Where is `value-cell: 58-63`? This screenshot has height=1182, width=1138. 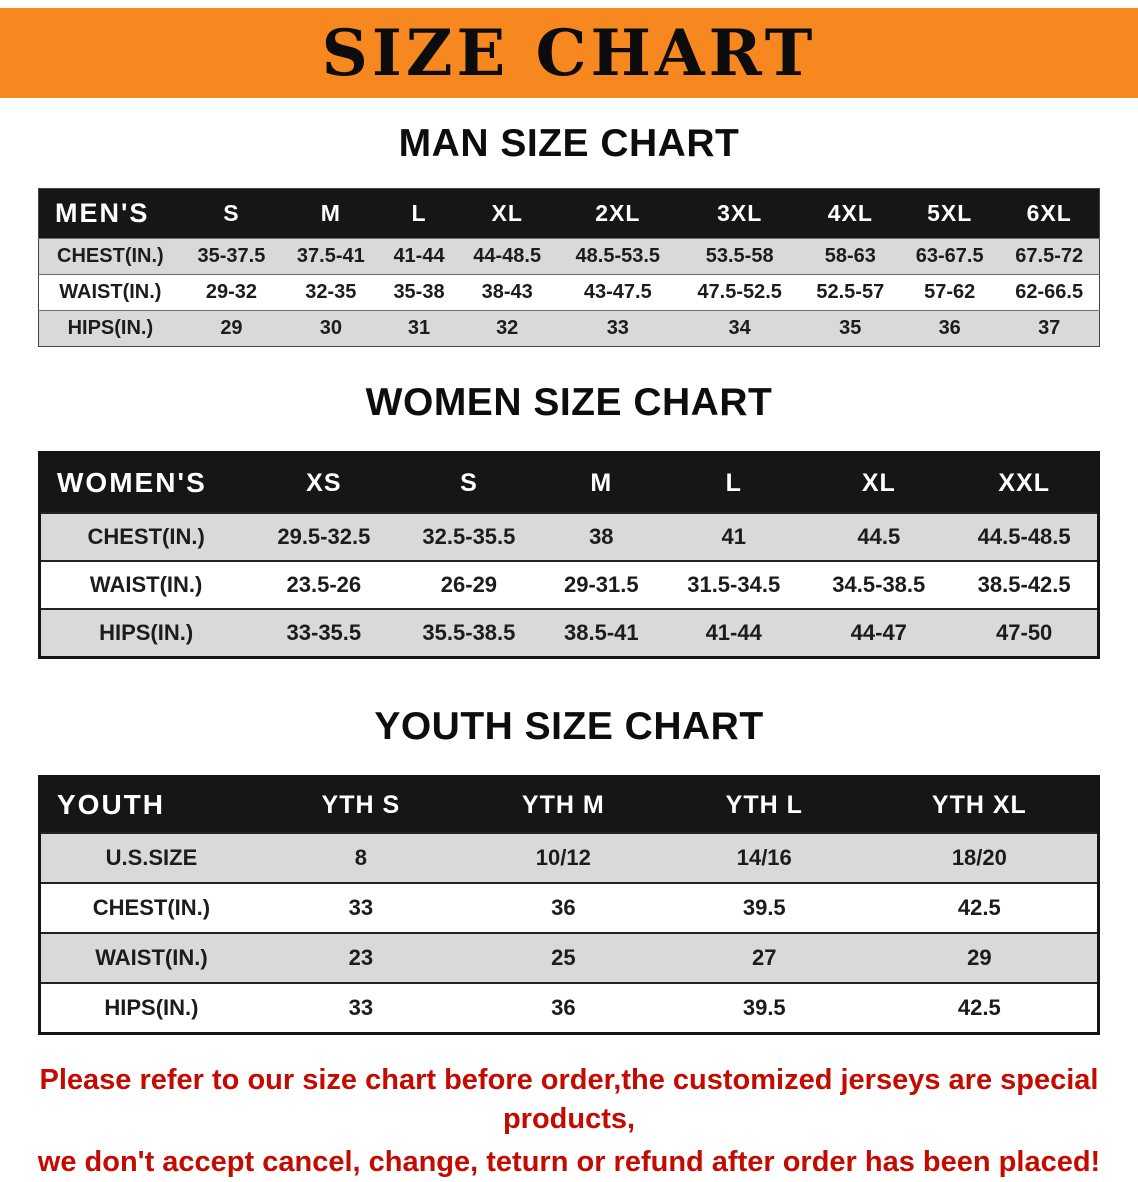
value-cell: 58-63 is located at coordinates (850, 256).